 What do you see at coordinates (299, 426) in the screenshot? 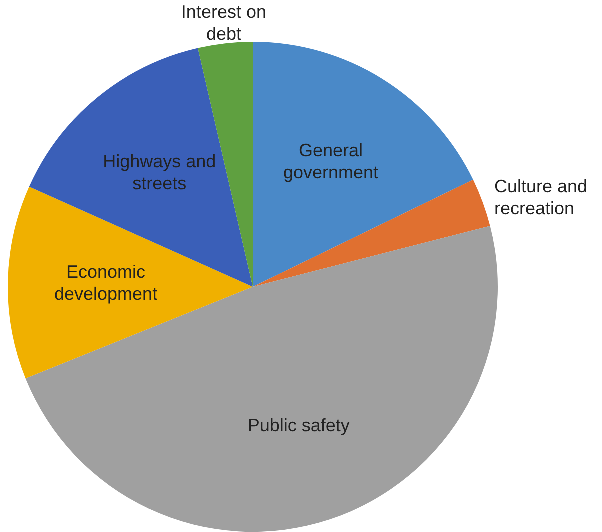
I see `slice-label: Public safety` at bounding box center [299, 426].